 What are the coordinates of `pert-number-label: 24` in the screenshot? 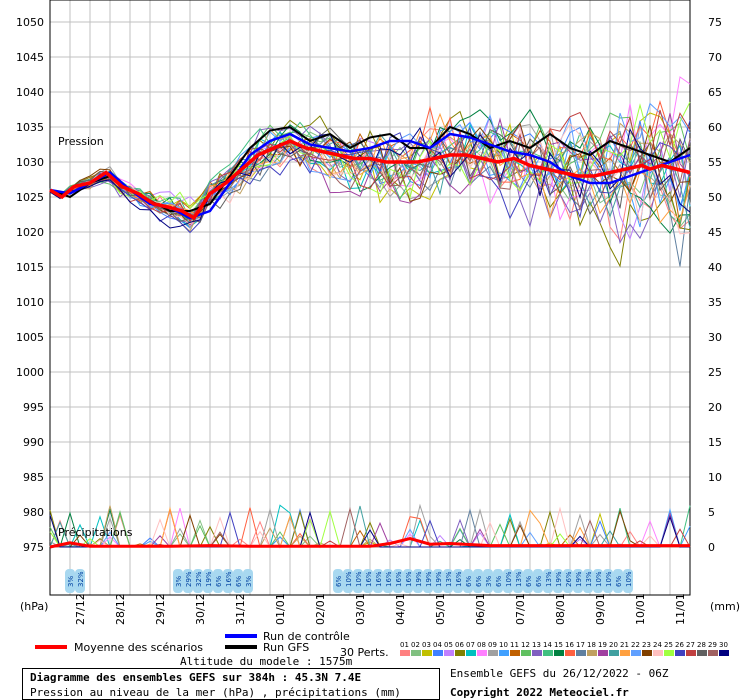 It's located at (657, 645).